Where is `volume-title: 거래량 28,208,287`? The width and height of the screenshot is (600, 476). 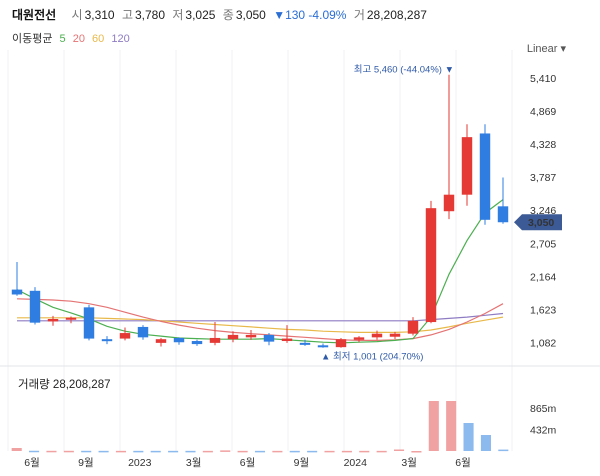 volume-title: 거래량 28,208,287 is located at coordinates (64, 385).